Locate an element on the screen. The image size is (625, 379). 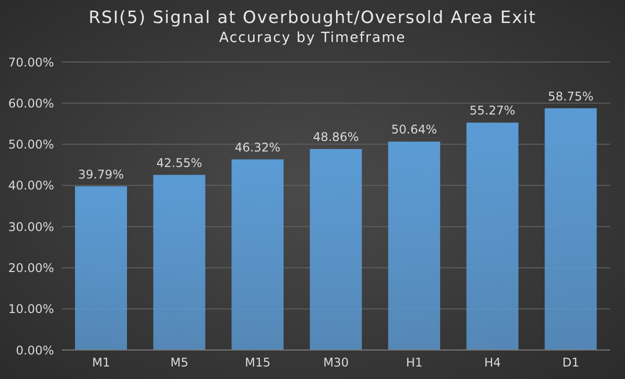
y-tick-label: 10.00% is located at coordinates (31, 309).